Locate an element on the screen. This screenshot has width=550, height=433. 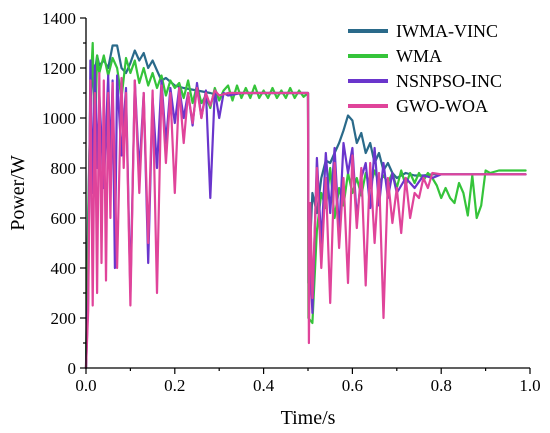
y-axis-title: Power/W is located at coordinates (18, 193).